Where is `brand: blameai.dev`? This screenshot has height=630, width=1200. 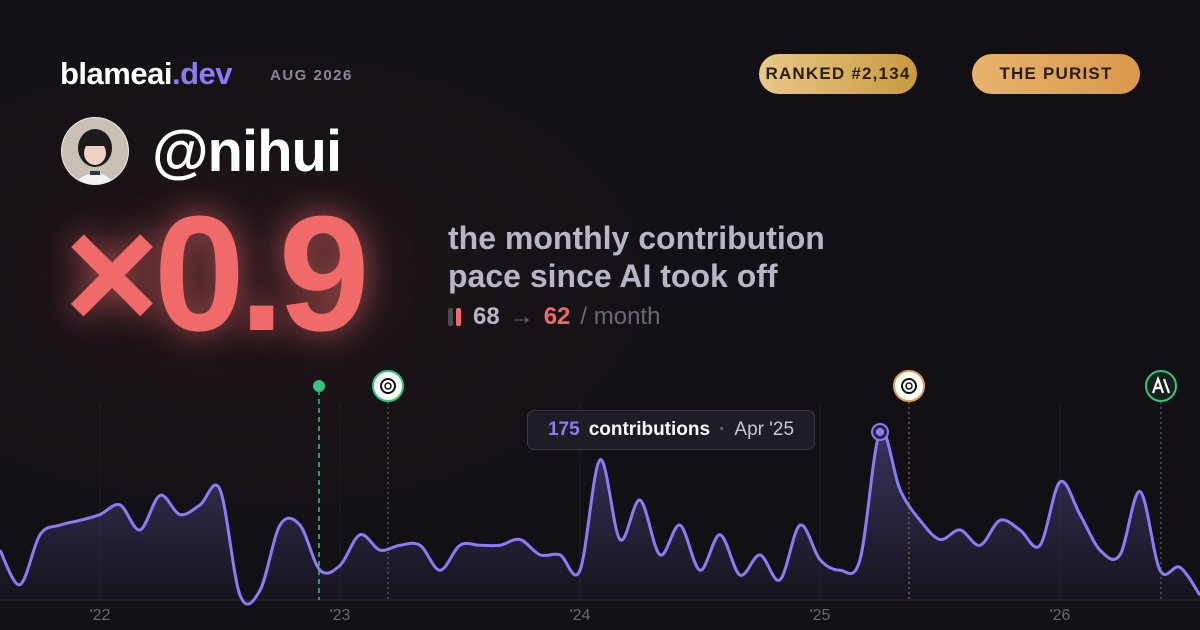 brand: blameai.dev is located at coordinates (146, 74).